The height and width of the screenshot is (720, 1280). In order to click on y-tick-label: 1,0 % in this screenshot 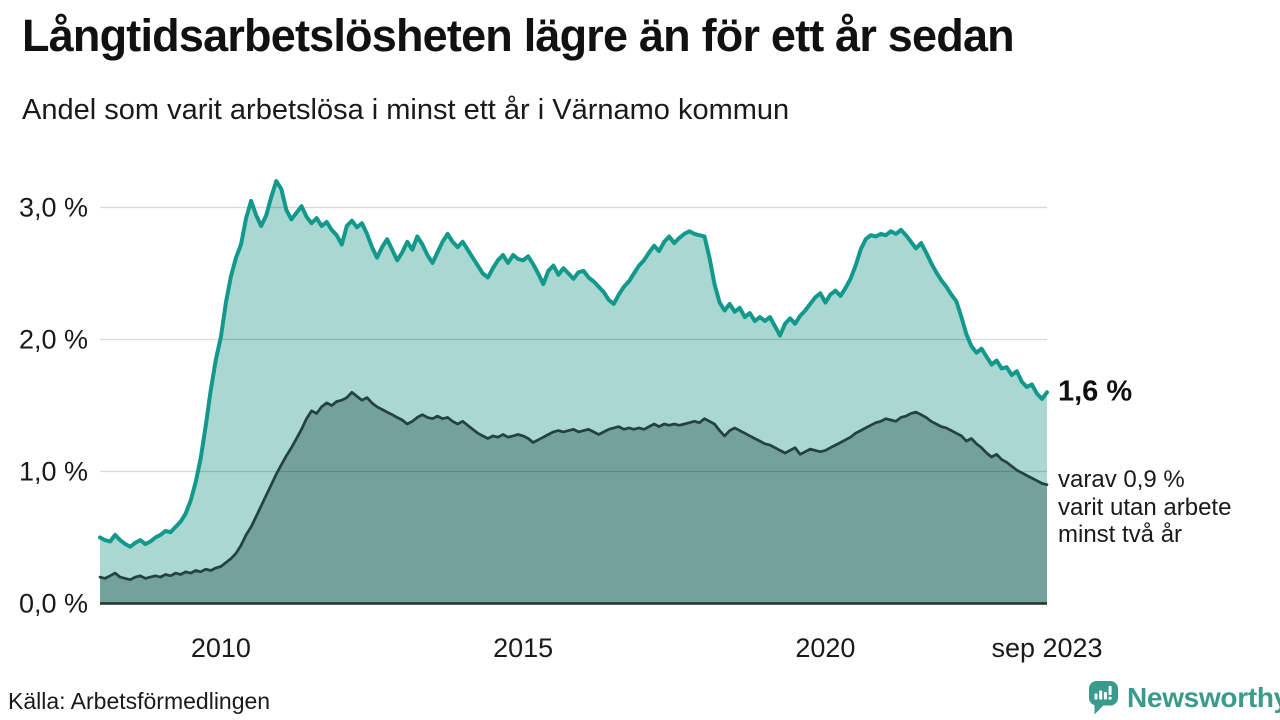, I will do `click(53, 471)`.